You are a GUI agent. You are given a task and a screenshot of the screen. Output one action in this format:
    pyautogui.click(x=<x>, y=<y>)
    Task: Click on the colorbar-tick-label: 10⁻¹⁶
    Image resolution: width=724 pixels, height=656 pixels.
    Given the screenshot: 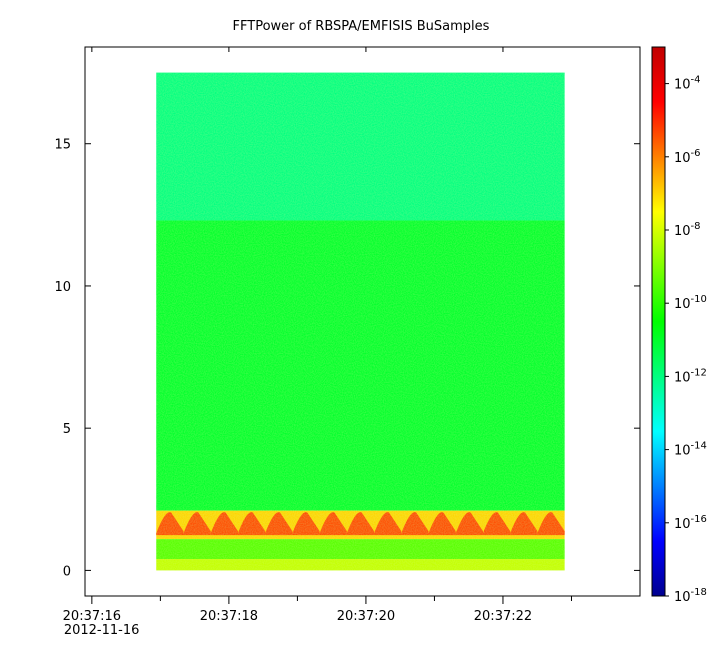 What is the action you would take?
    pyautogui.click(x=690, y=523)
    